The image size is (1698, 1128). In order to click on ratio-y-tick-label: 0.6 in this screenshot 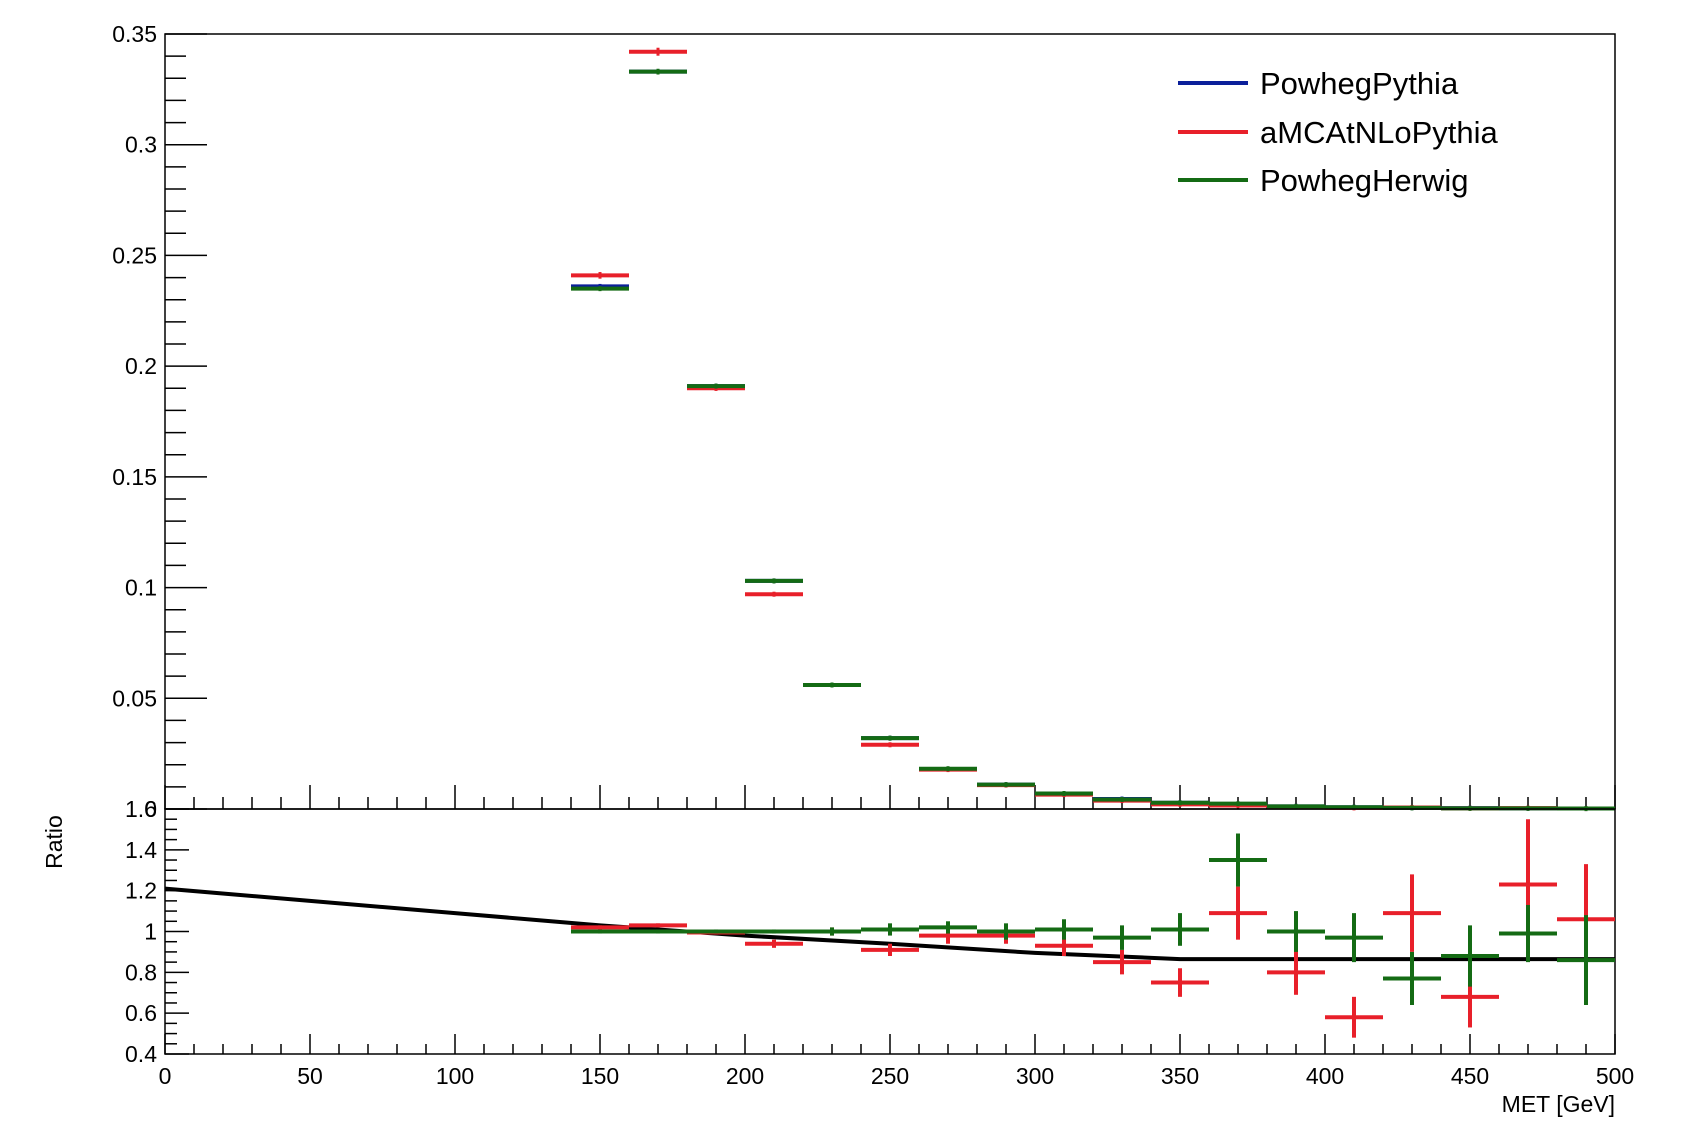, I will do `click(141, 1013)`.